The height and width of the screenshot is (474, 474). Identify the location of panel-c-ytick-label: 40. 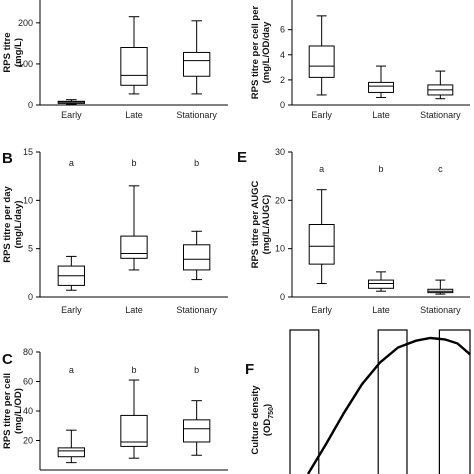
(28, 411).